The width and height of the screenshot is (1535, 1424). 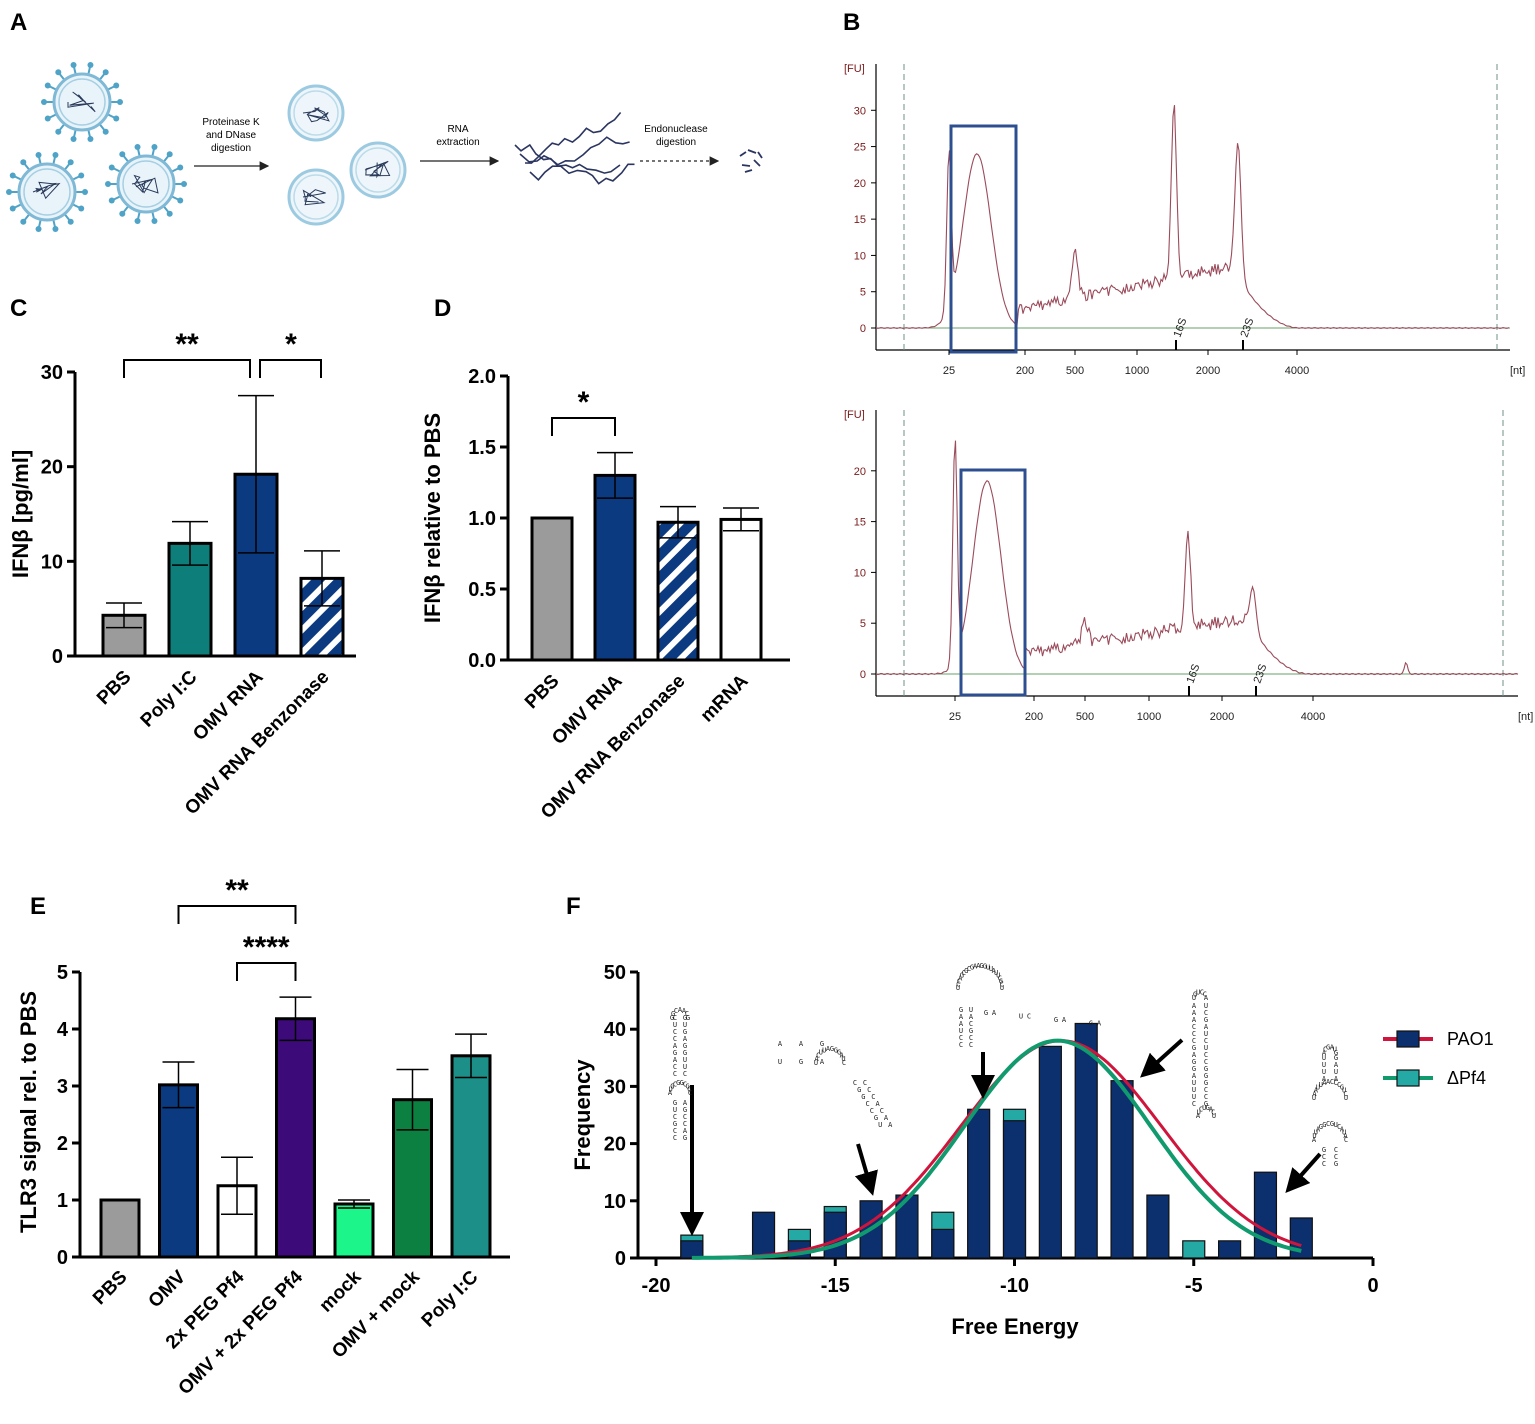 What do you see at coordinates (860, 573) in the screenshot?
I see `bio-ytick-label: 10` at bounding box center [860, 573].